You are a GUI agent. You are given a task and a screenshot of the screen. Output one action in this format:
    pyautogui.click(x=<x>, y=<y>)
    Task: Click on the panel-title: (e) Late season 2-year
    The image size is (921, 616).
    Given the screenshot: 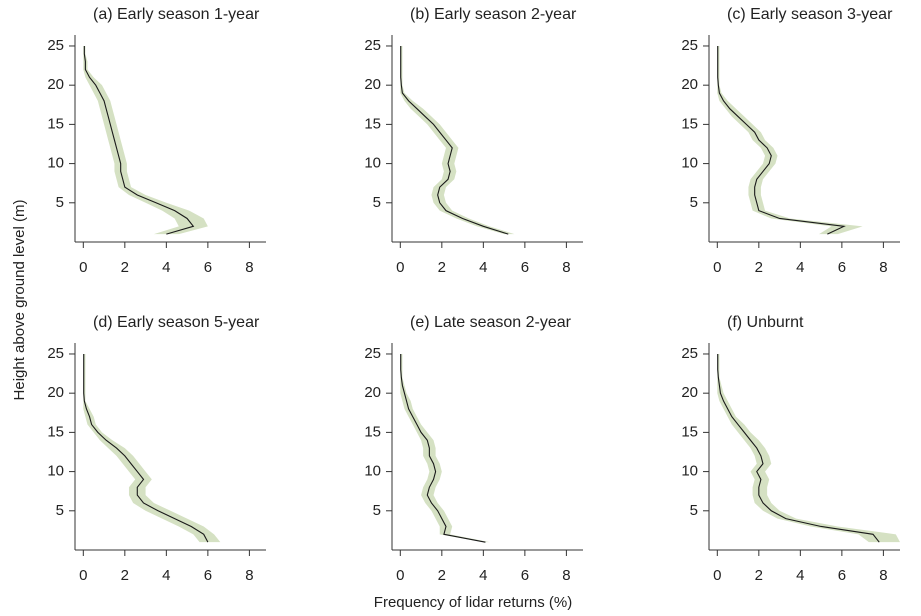 What is the action you would take?
    pyautogui.click(x=491, y=322)
    